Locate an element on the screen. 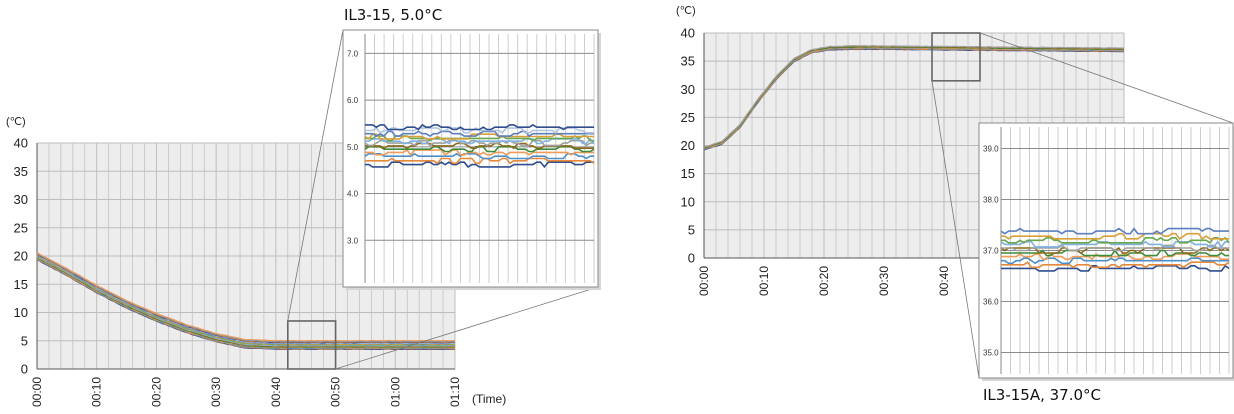  inset-tick-label: 3.0 is located at coordinates (353, 240).